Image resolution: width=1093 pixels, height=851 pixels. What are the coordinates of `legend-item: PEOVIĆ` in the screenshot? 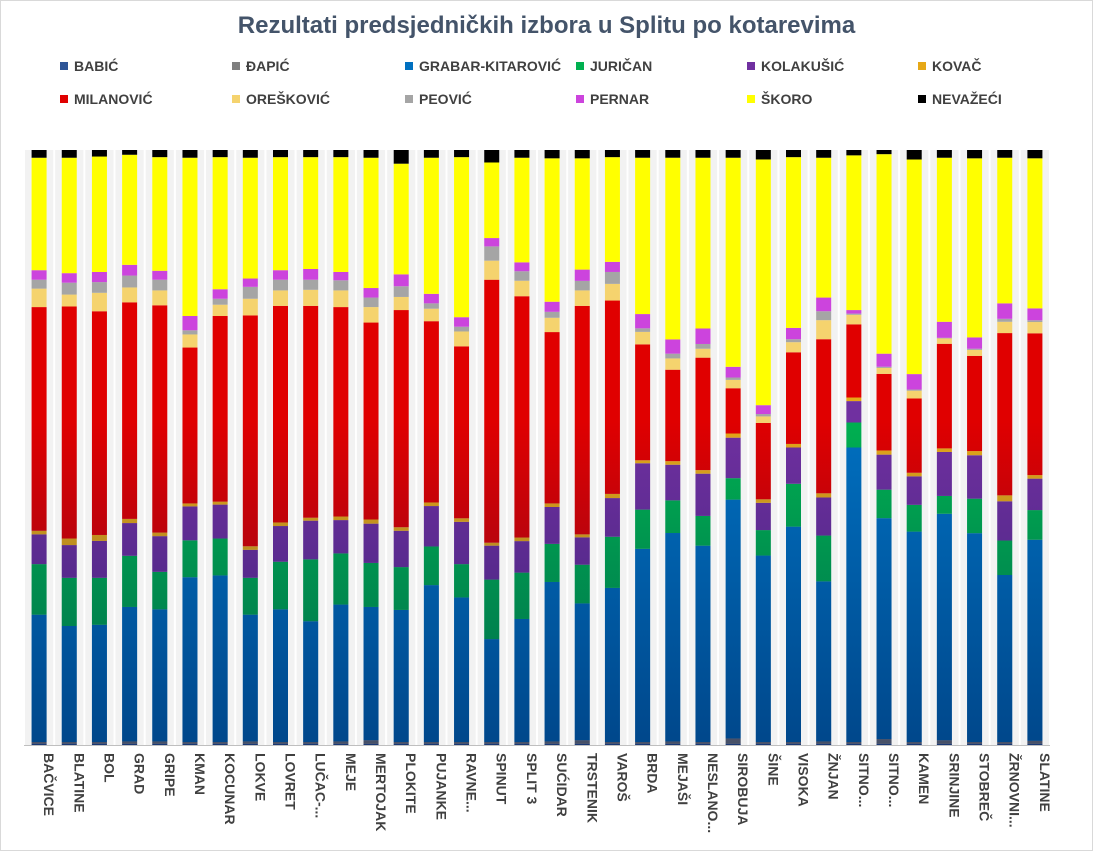 It's located at (438, 99).